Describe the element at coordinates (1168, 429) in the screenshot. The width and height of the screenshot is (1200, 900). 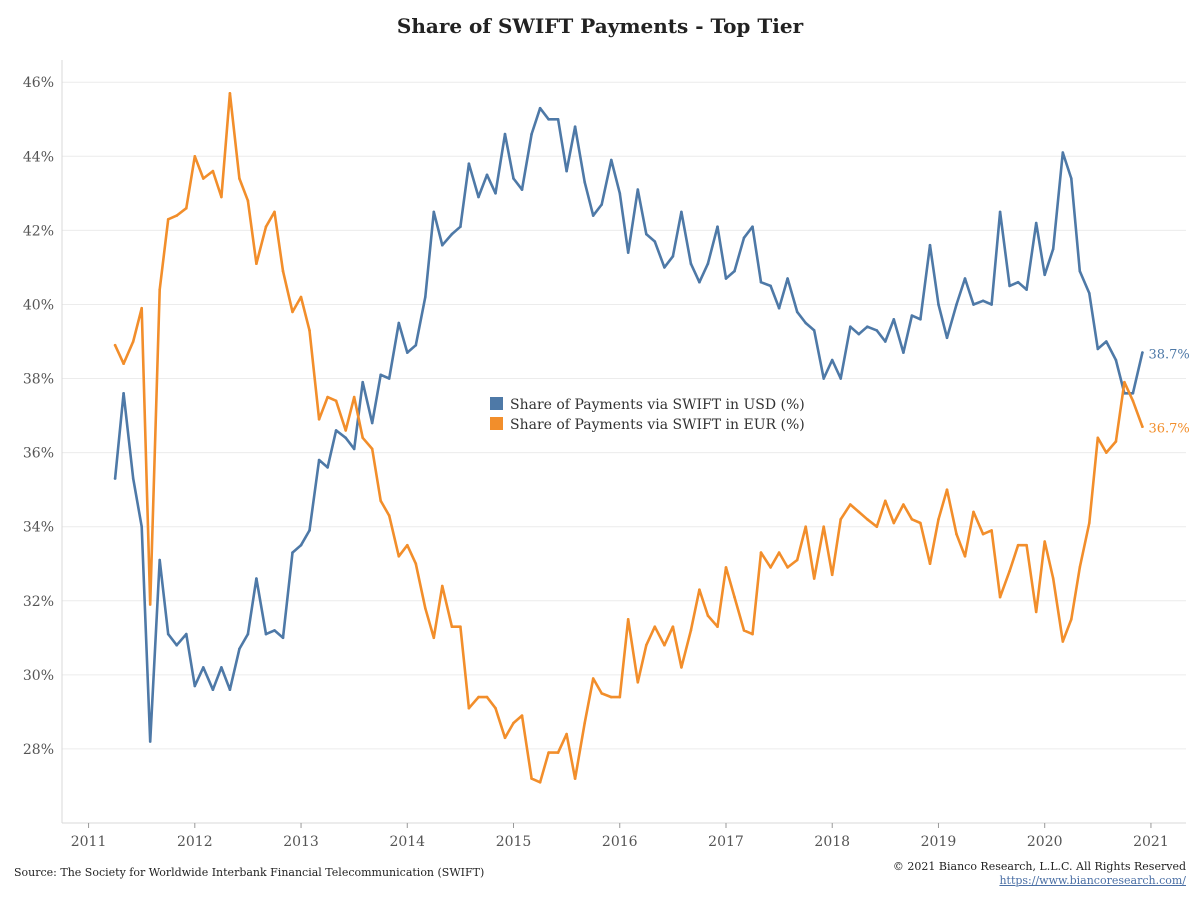
I see `end-value-label: 36.7%` at that location.